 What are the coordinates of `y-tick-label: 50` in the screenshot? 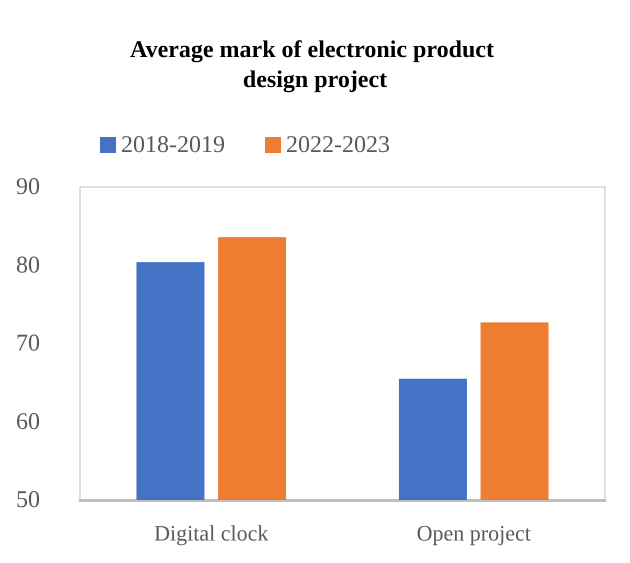 It's located at (28, 500).